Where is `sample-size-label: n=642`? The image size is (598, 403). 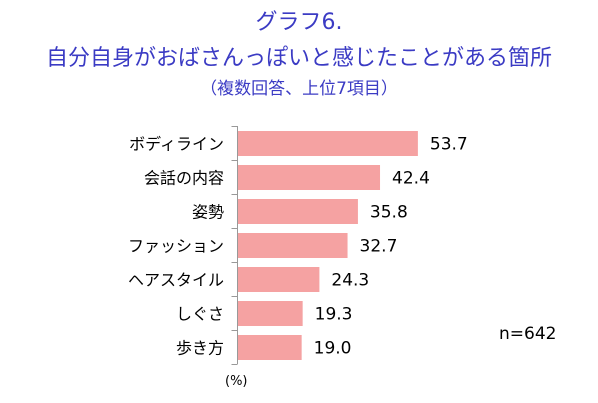
sample-size-label: n=642 is located at coordinates (527, 334).